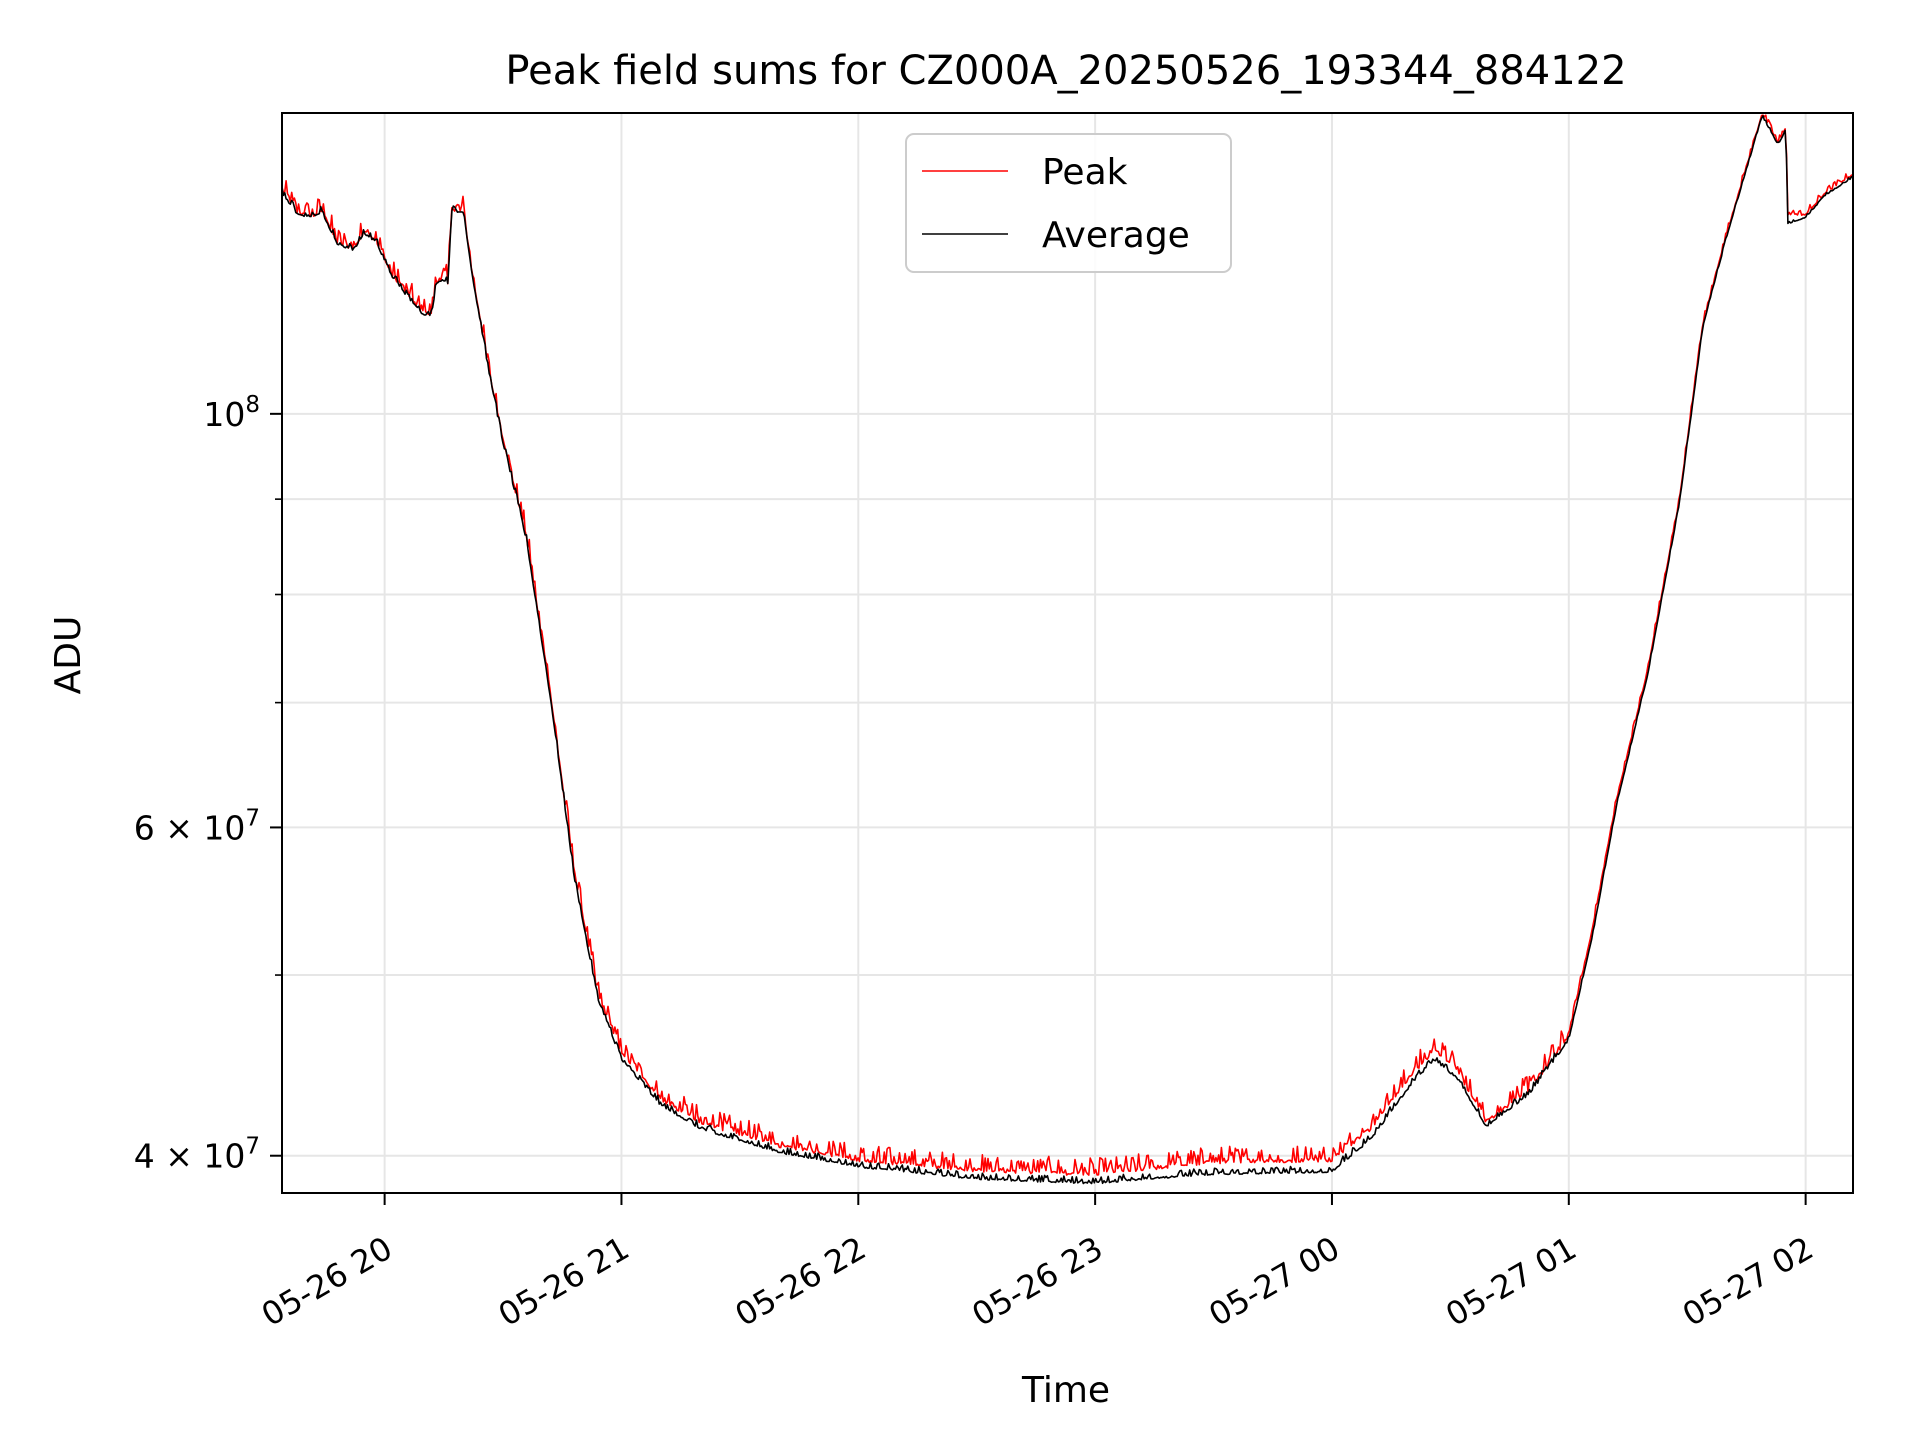 This screenshot has height=1440, width=1920. I want to click on legend-average-label: Average, so click(1116, 235).